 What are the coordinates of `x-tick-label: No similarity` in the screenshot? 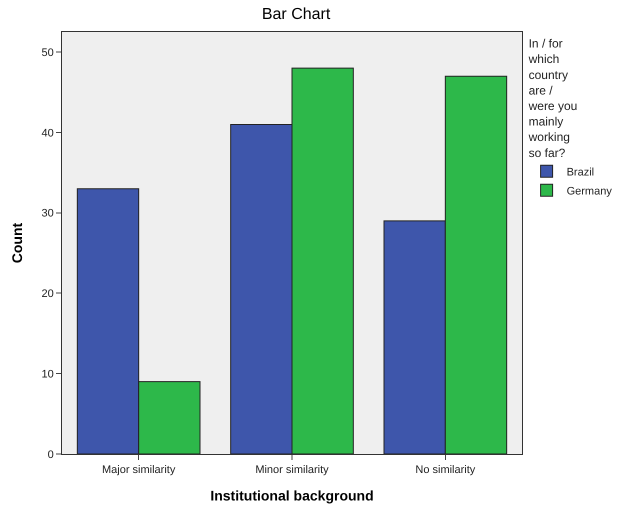 It's located at (445, 470).